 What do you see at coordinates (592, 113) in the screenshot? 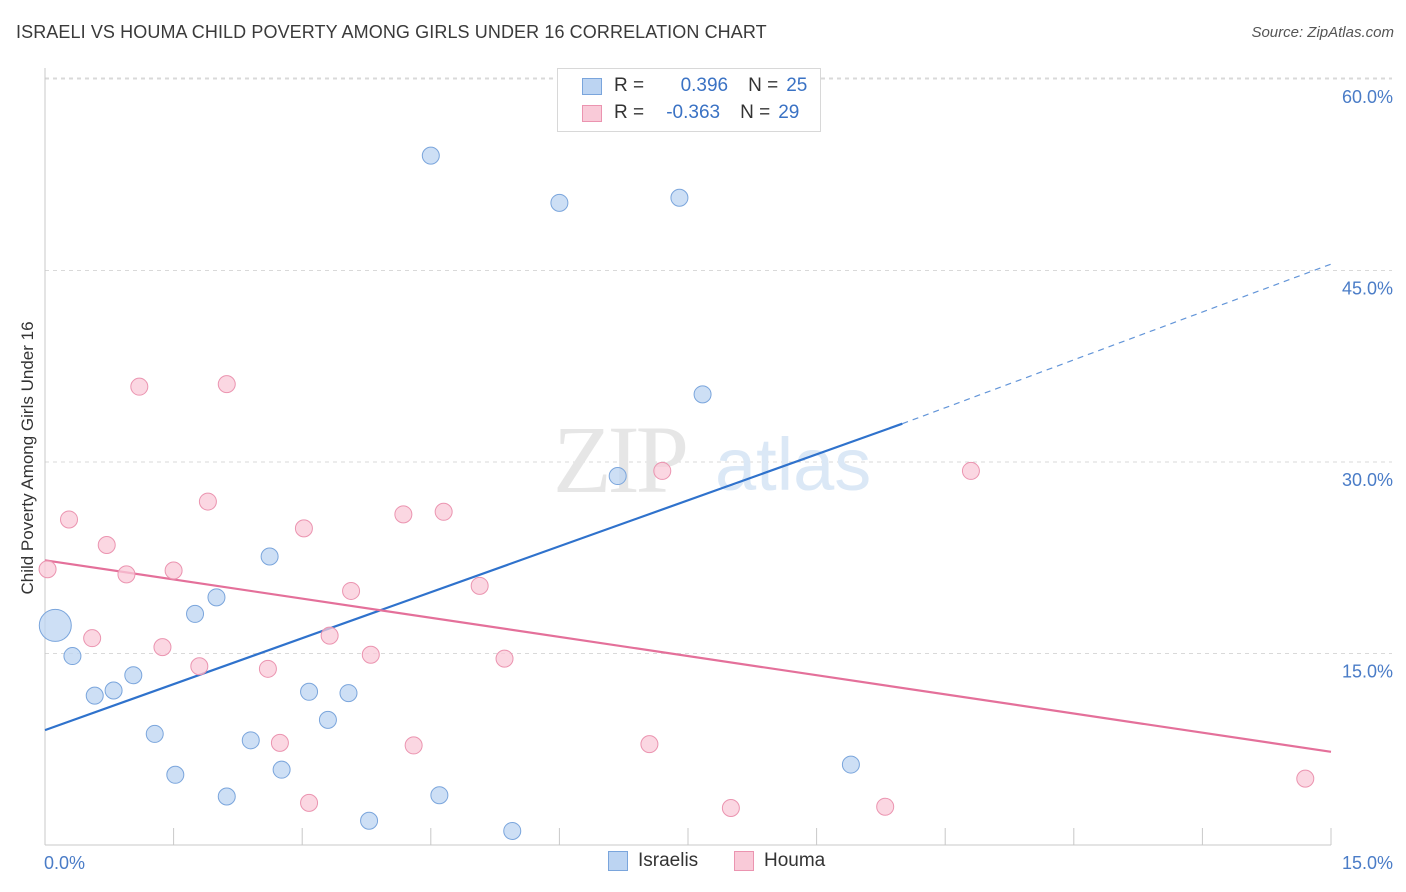
I see `houma-swatch` at bounding box center [592, 113].